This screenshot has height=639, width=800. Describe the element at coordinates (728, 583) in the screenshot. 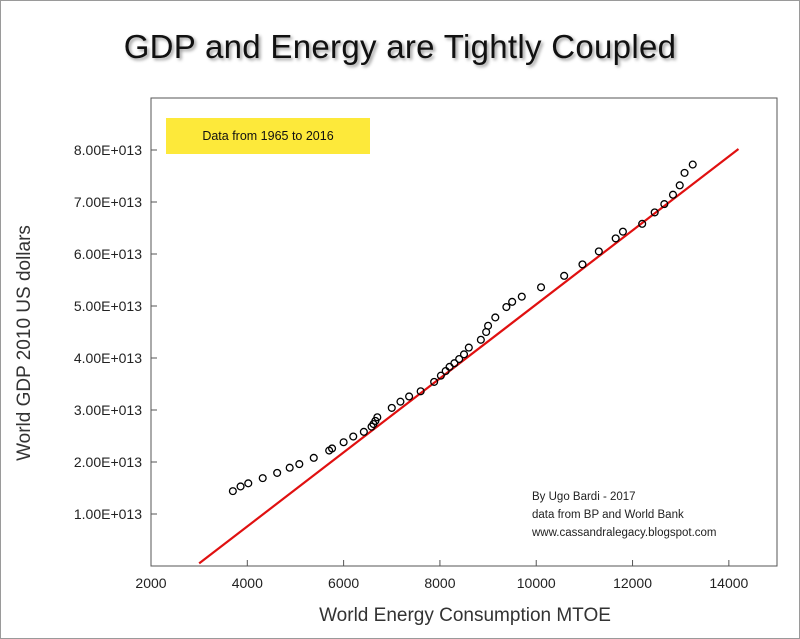

I see `x-tick-label: 14000` at that location.